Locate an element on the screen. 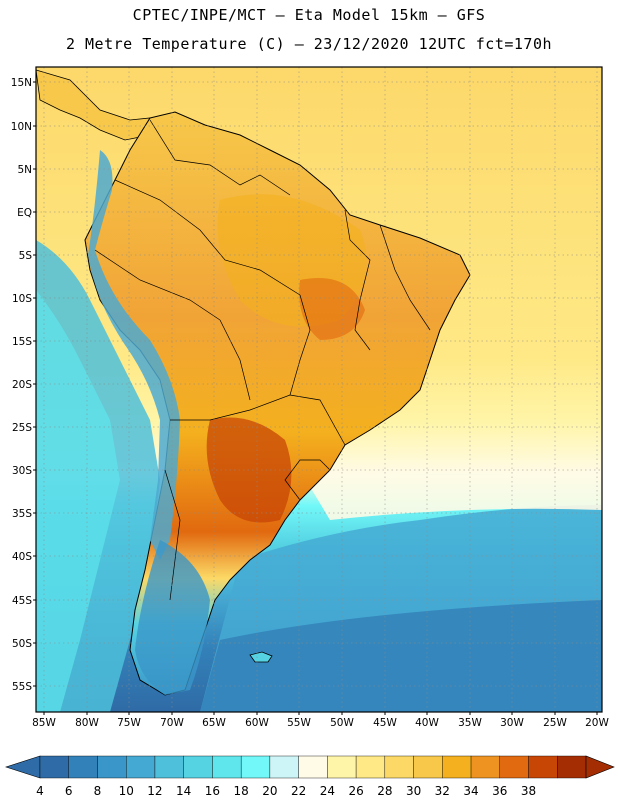 Image resolution: width=618 pixels, height=800 pixels. subtropical-band is located at coordinates (451, 495).